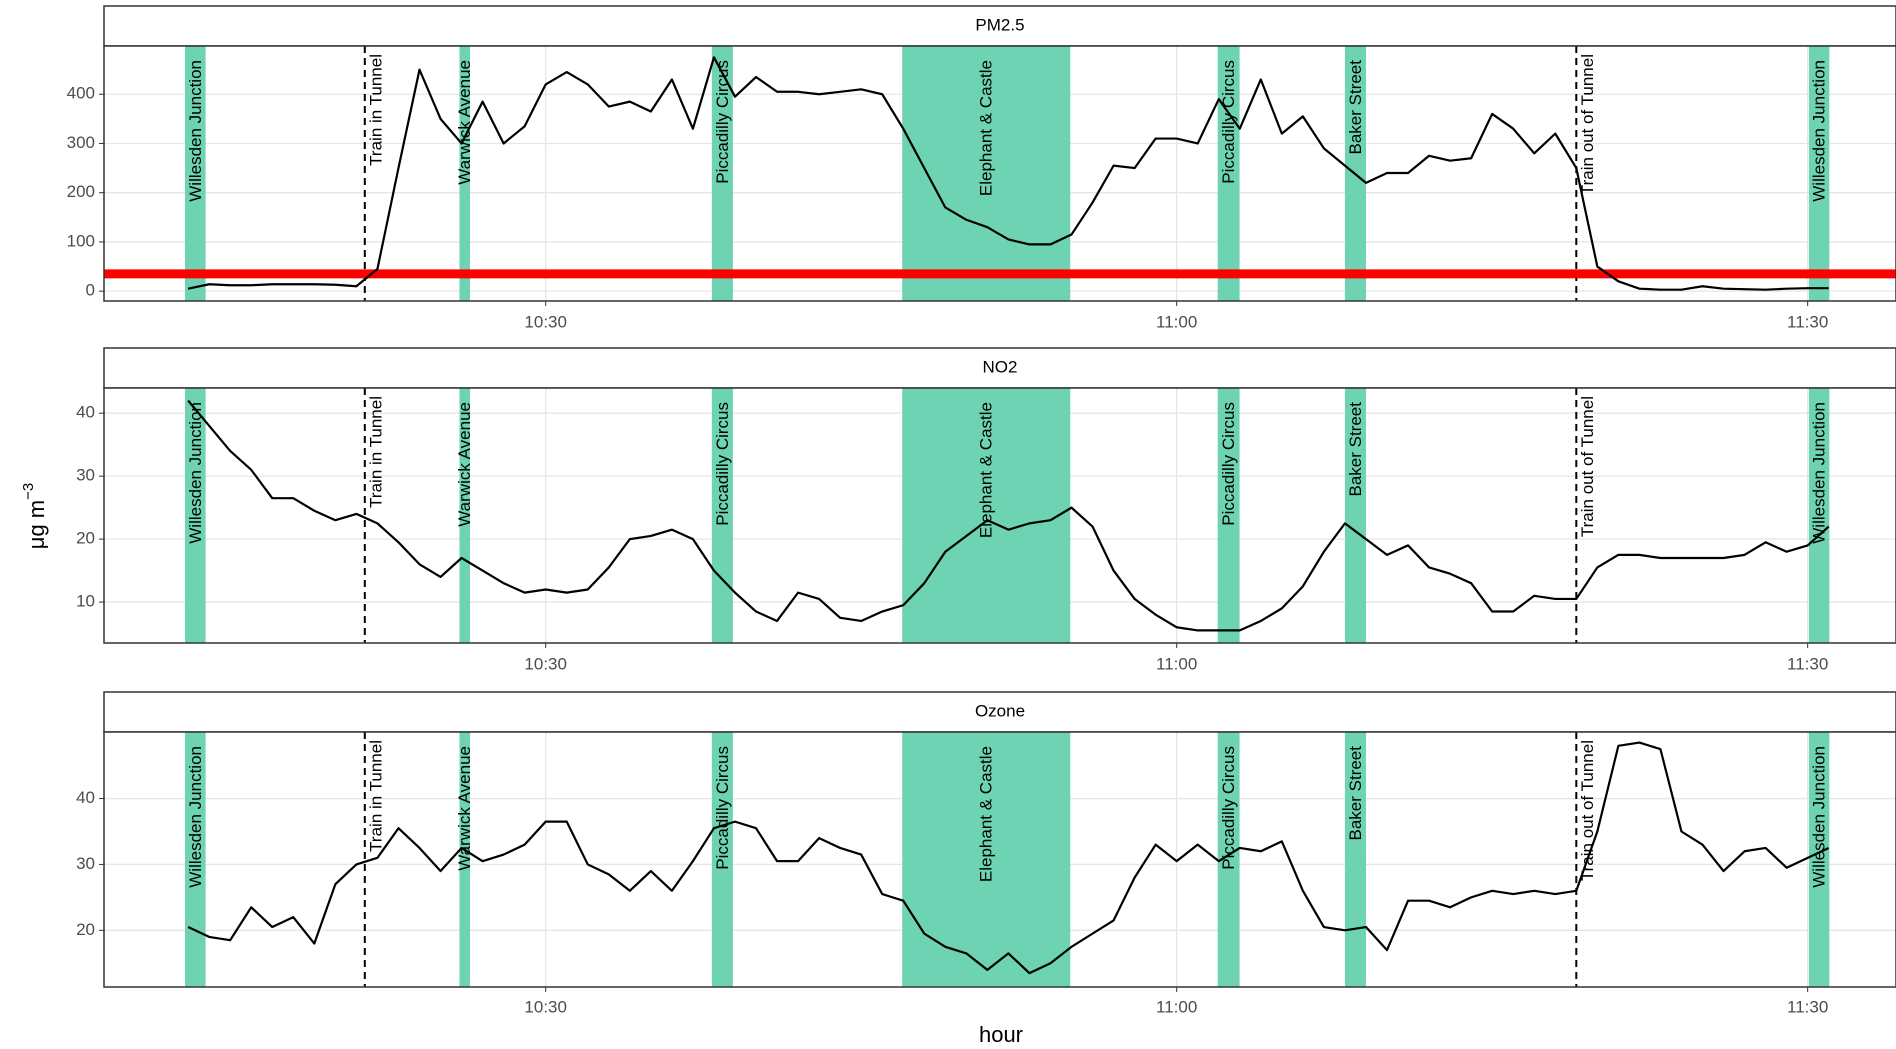 Image resolution: width=1896 pixels, height=1049 pixels. Describe the element at coordinates (81, 142) in the screenshot. I see `y-tick-label: 300` at that location.